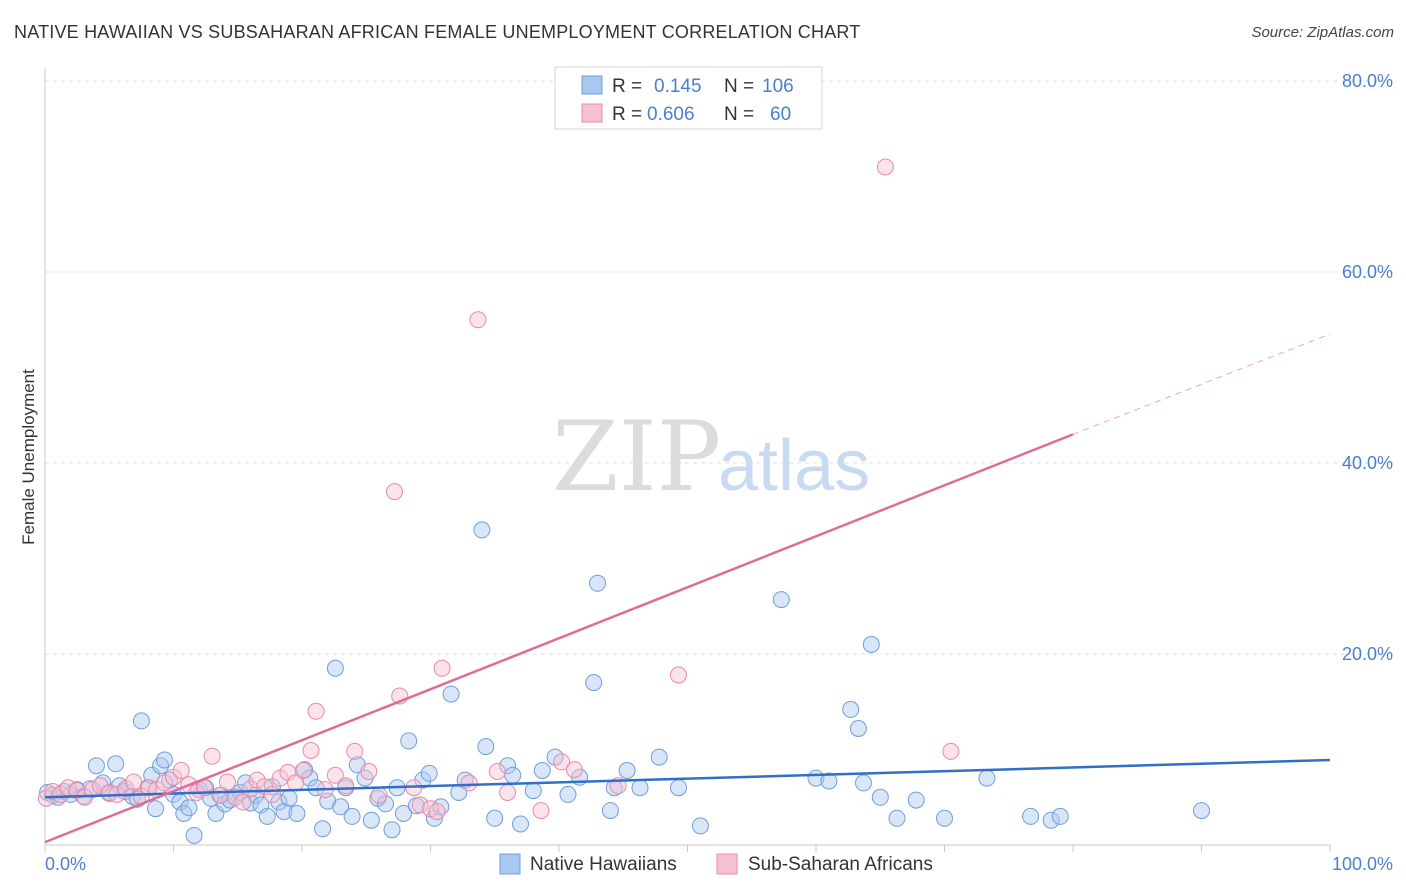 Image resolution: width=1406 pixels, height=892 pixels. I want to click on y-tick-label-2: 60.0%, so click(1367, 272).